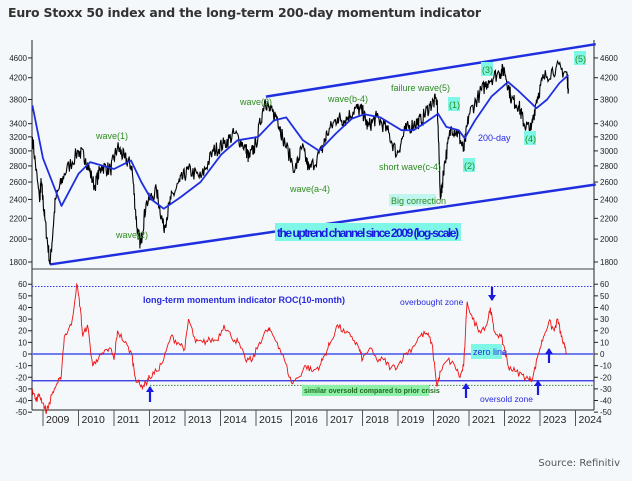 Image resolution: width=632 pixels, height=481 pixels. What do you see at coordinates (604, 342) in the screenshot?
I see `y-tick-label-right: 10` at bounding box center [604, 342].